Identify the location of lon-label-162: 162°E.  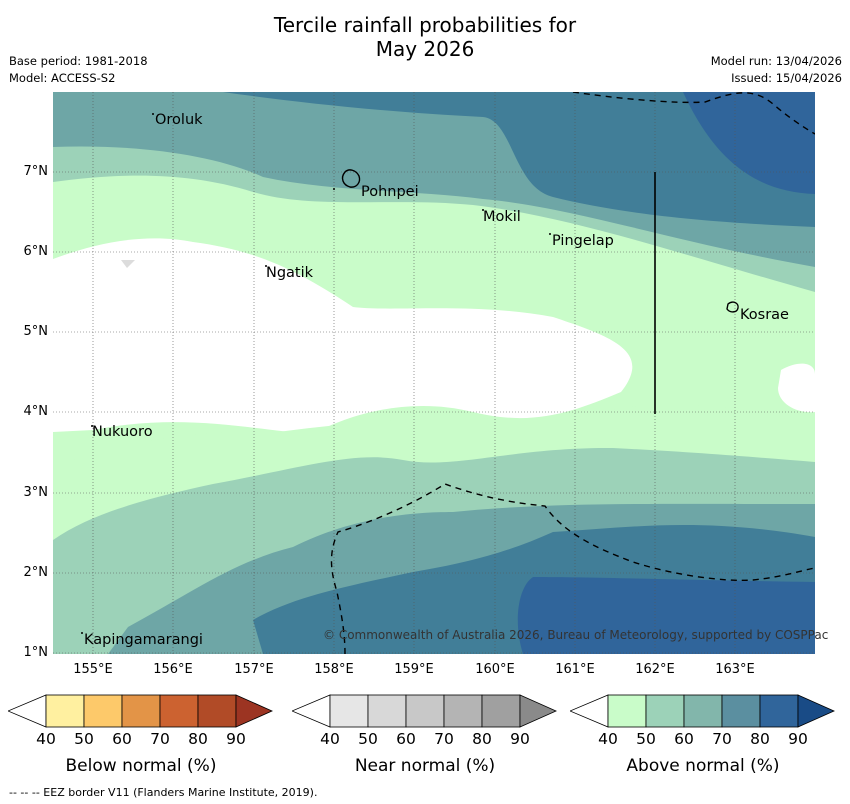
(655, 669).